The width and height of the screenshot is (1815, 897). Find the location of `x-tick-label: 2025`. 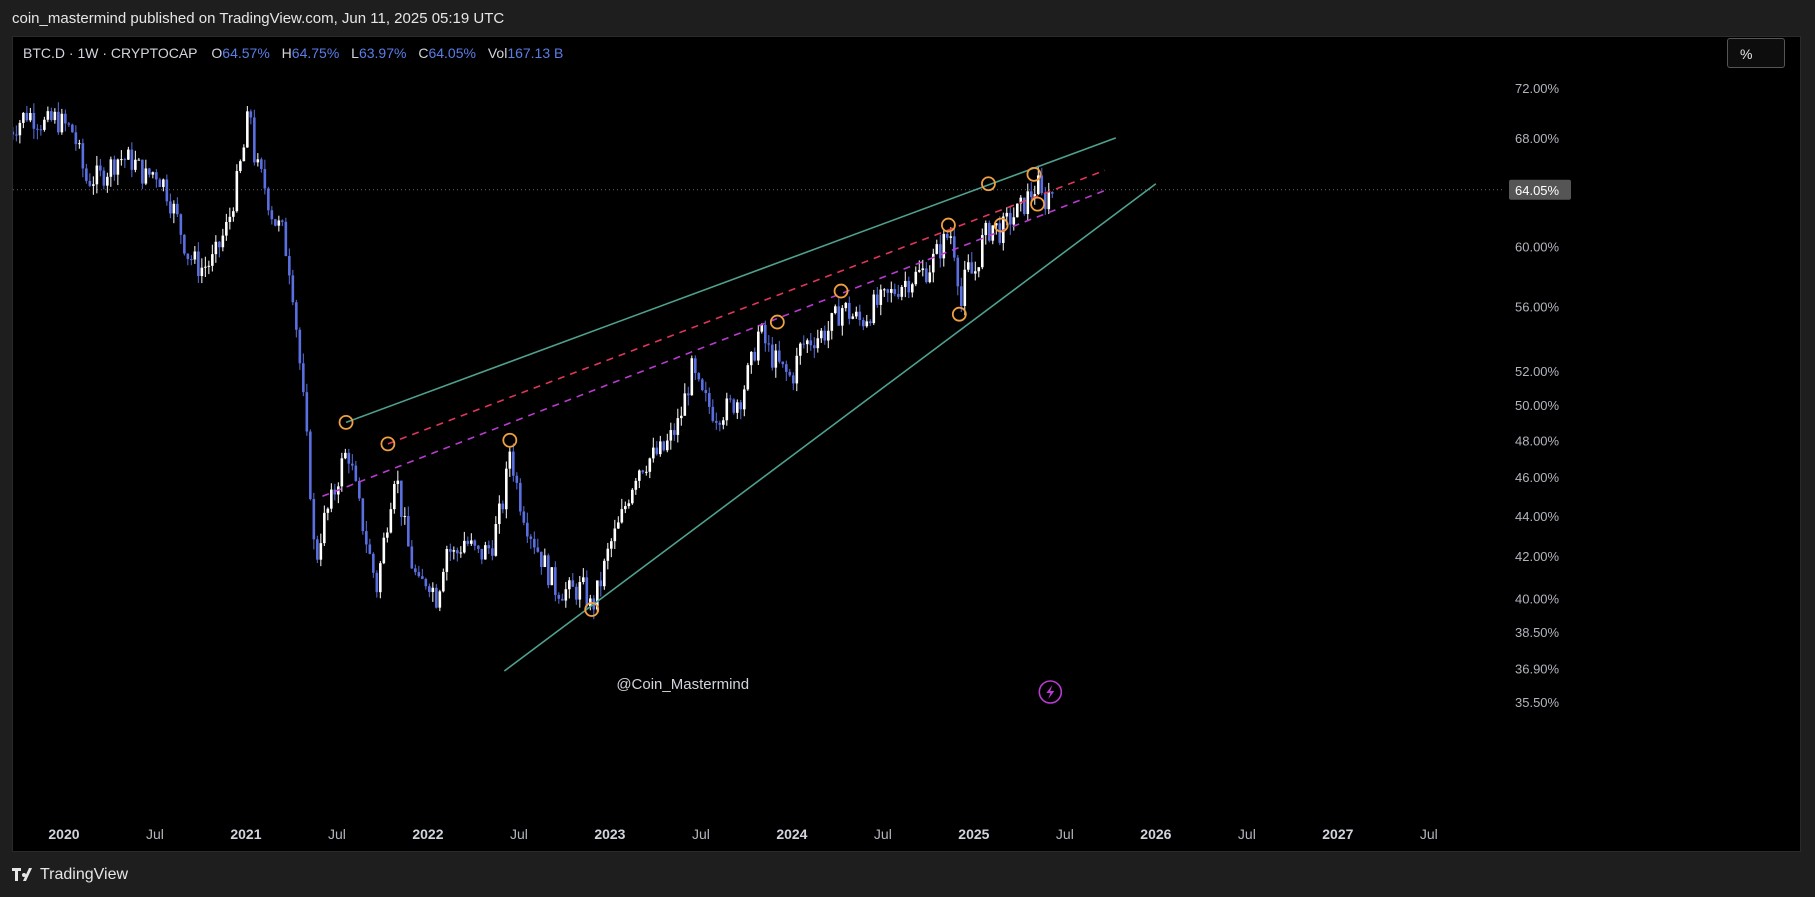

x-tick-label: 2025 is located at coordinates (973, 834).